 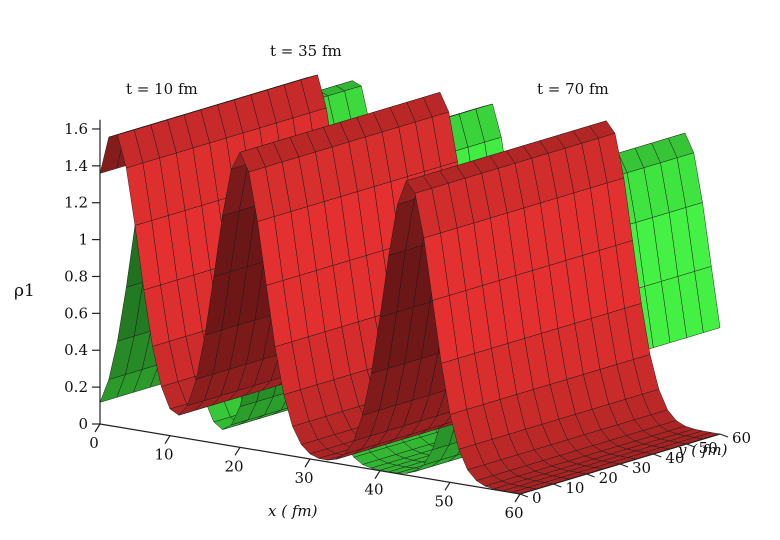 What do you see at coordinates (76, 387) in the screenshot?
I see `z-tick-label: 0.2` at bounding box center [76, 387].